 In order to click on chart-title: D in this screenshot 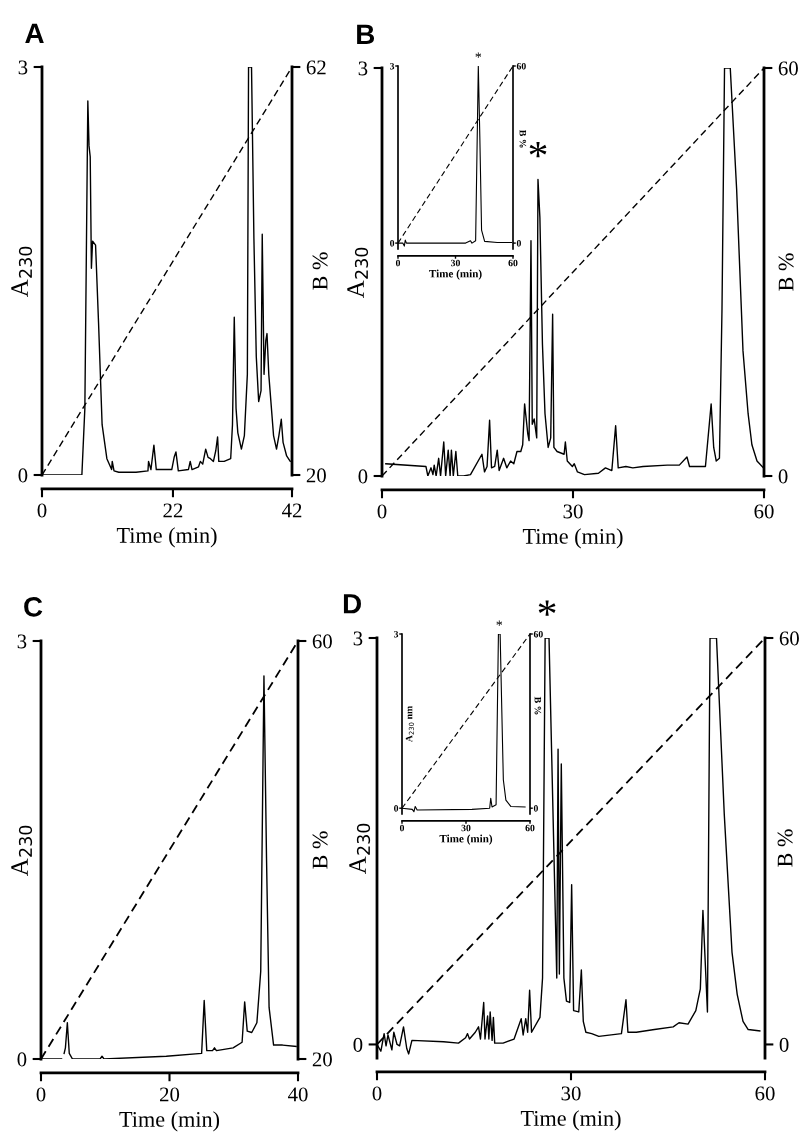, I will do `click(352, 604)`.